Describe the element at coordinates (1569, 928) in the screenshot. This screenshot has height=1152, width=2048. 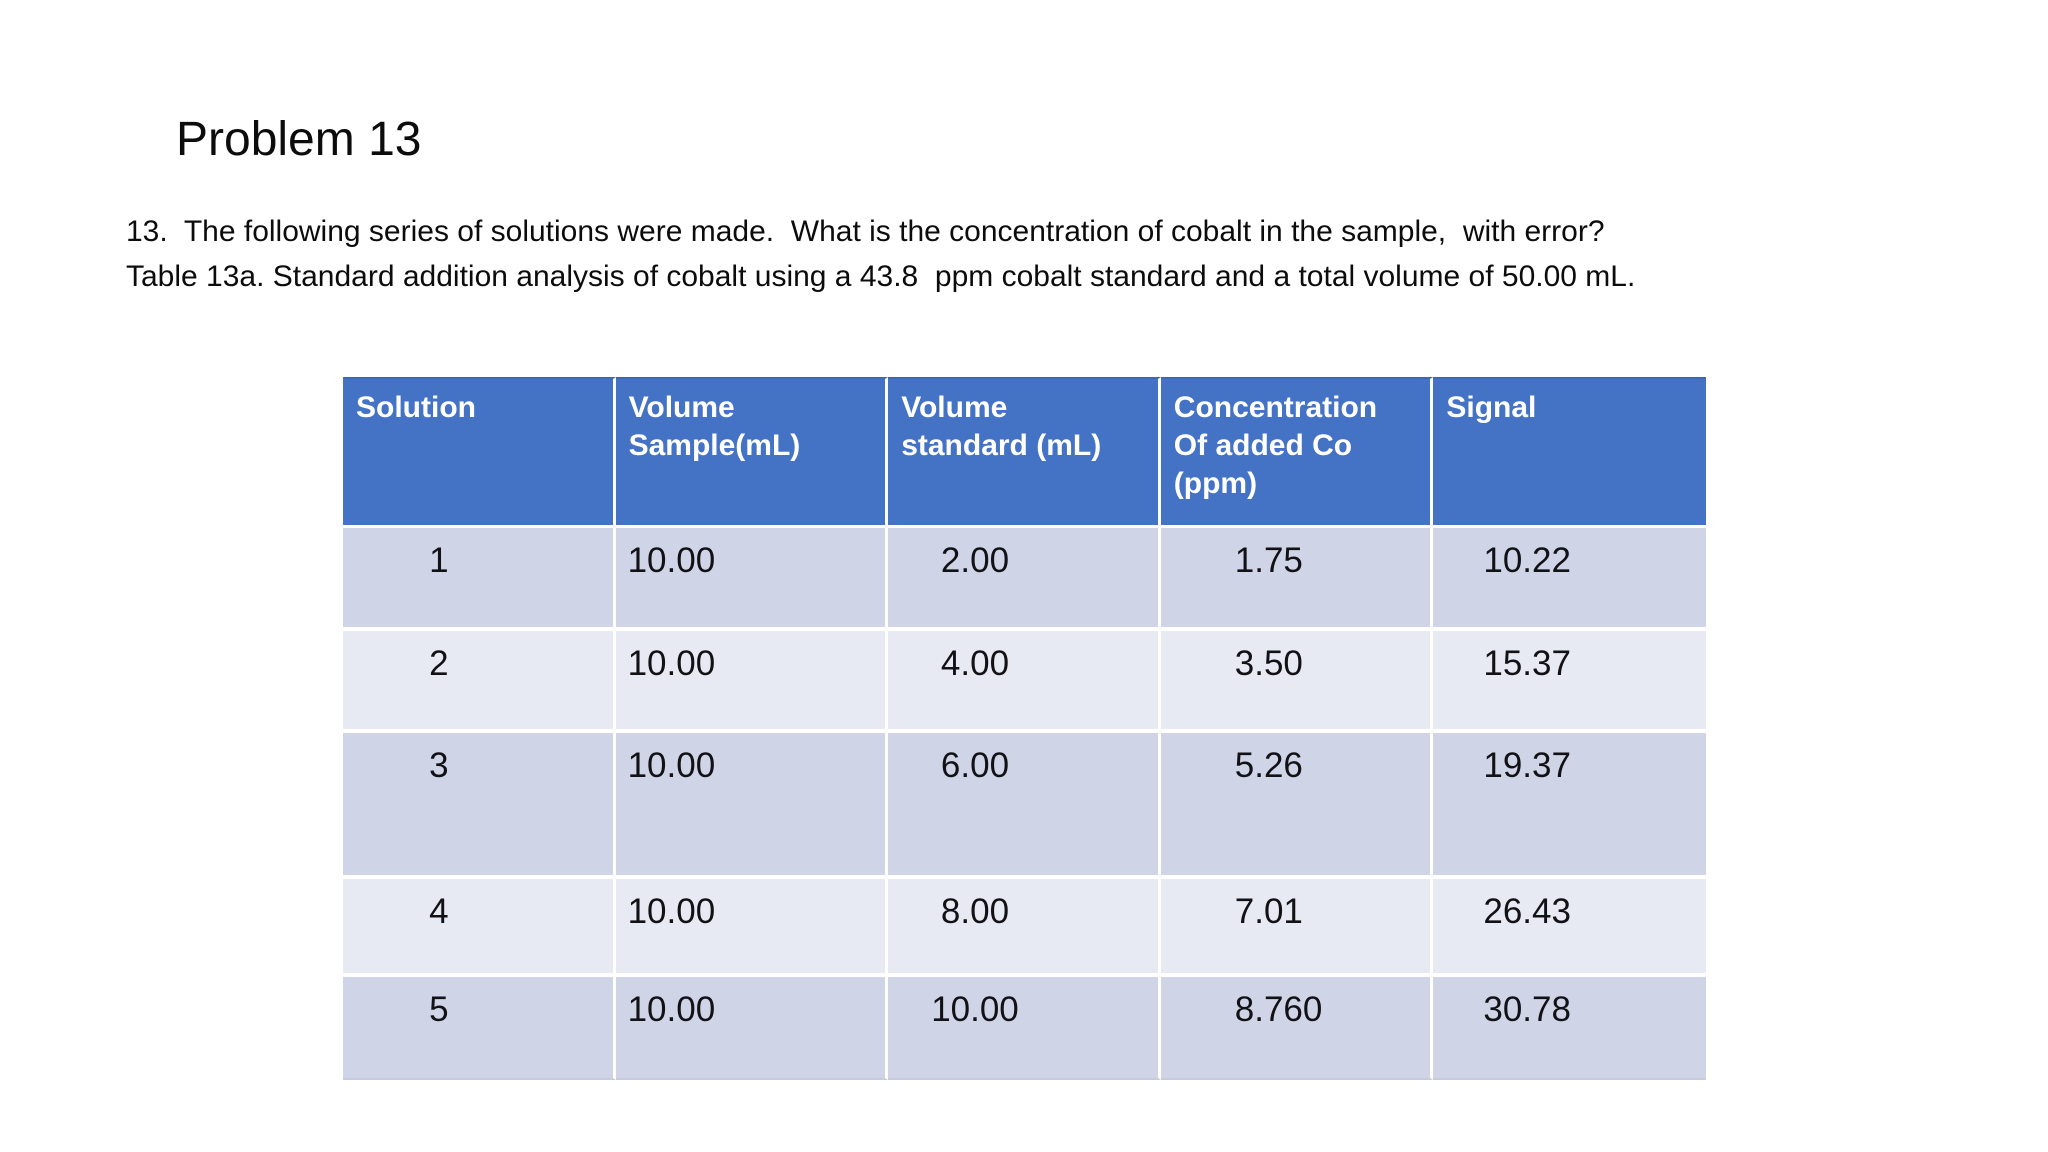
I see `cell-signal: 26.43` at that location.